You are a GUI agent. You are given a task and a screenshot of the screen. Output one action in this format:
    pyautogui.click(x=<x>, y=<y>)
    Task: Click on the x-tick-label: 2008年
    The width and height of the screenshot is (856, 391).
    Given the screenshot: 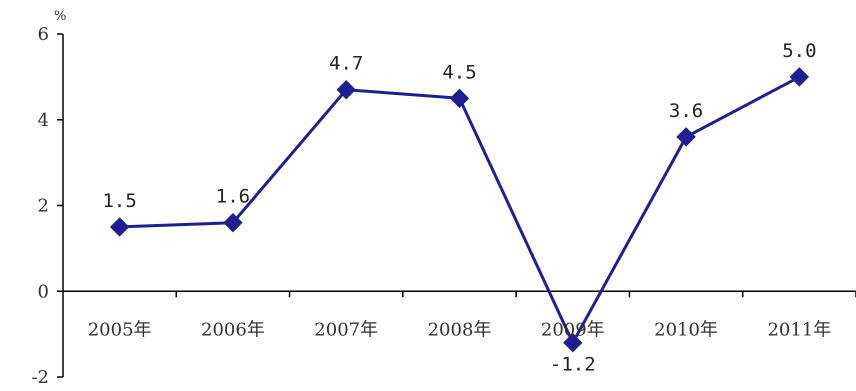 What is the action you would take?
    pyautogui.click(x=460, y=329)
    